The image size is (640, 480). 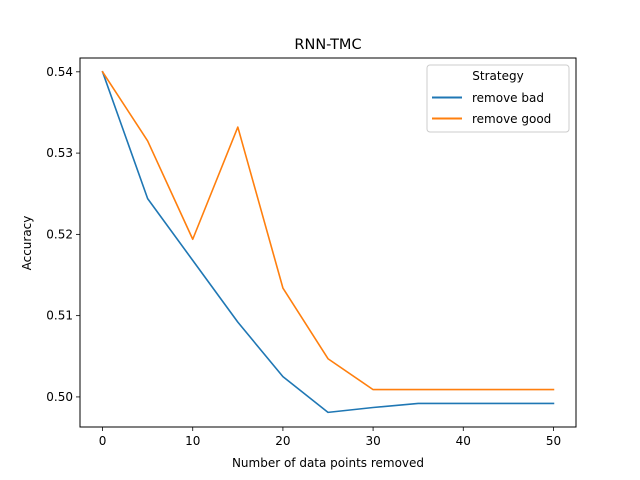 What do you see at coordinates (511, 119) in the screenshot?
I see `legend-label-remove-good: remove good` at bounding box center [511, 119].